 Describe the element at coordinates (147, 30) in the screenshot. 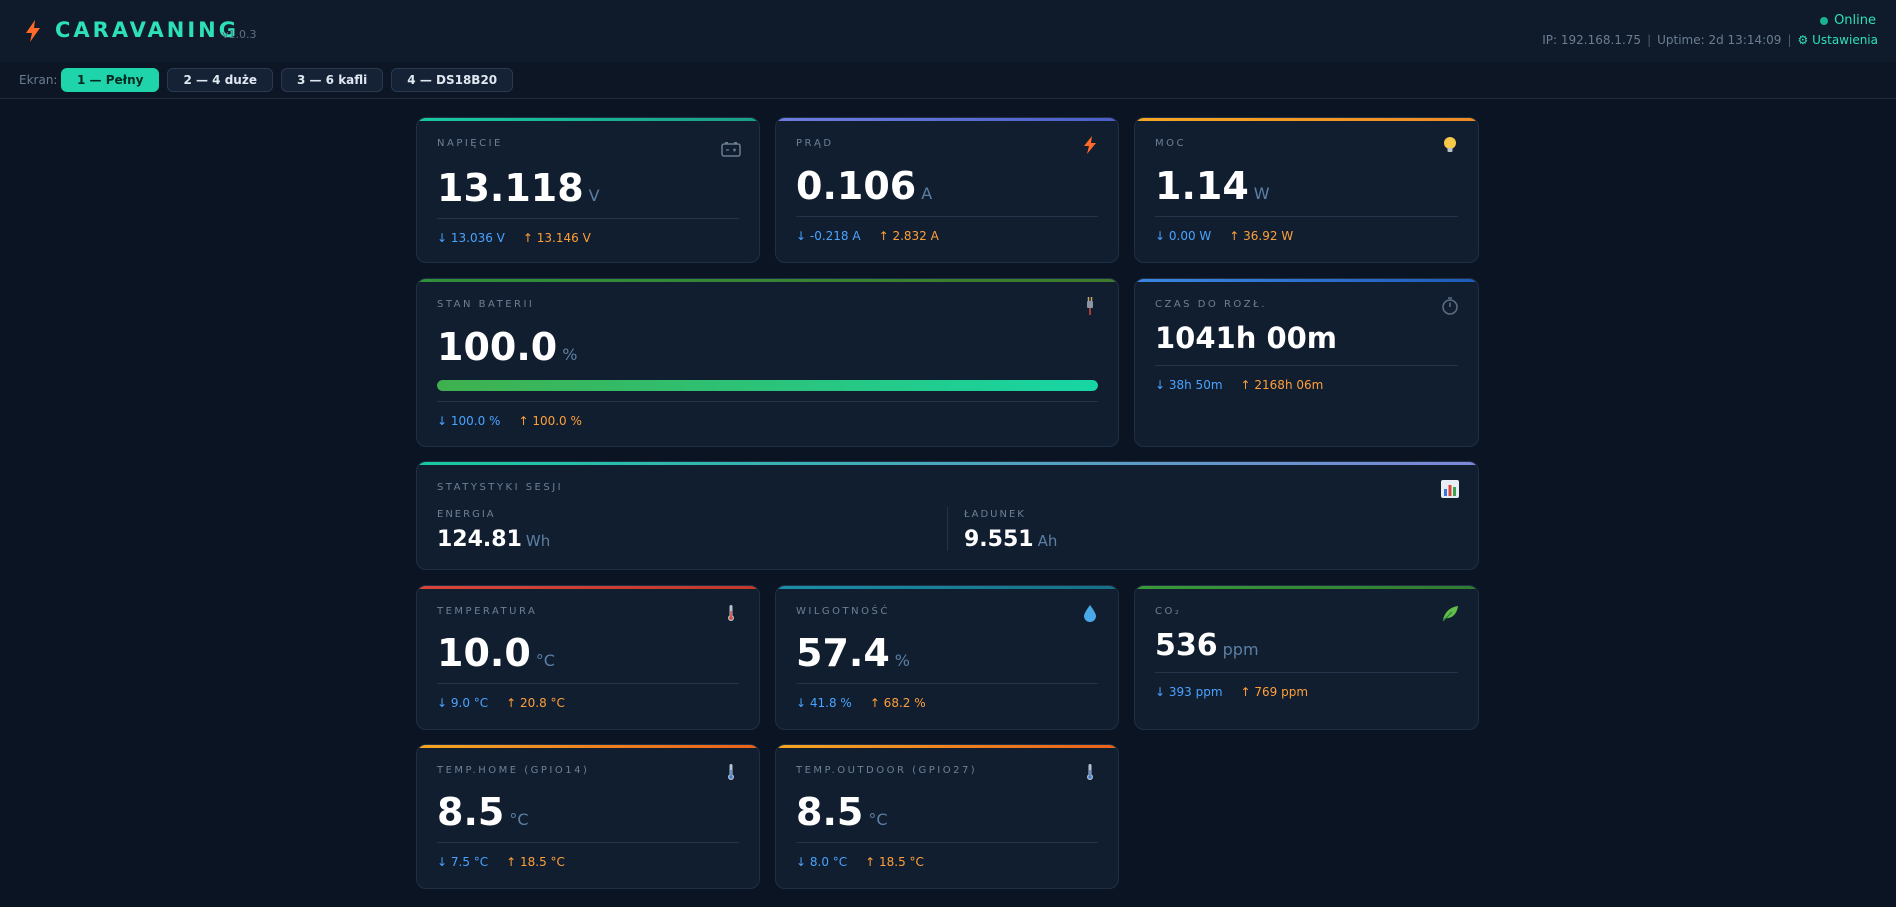

I see `brand-title: CARAVANING` at that location.